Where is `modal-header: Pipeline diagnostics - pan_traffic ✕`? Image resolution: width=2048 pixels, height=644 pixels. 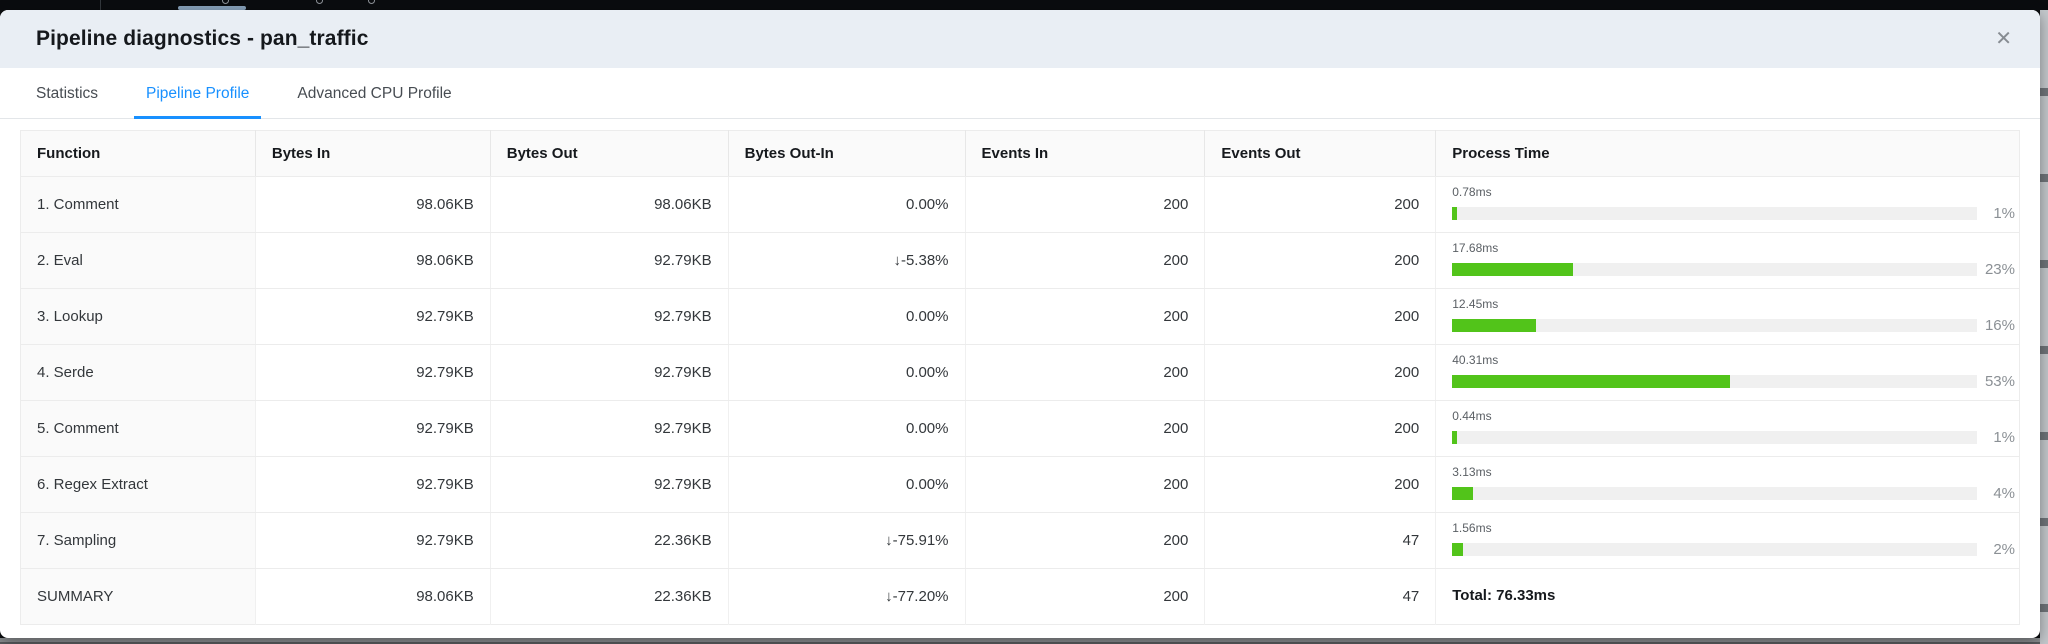 modal-header: Pipeline diagnostics - pan_traffic ✕ is located at coordinates (1020, 39).